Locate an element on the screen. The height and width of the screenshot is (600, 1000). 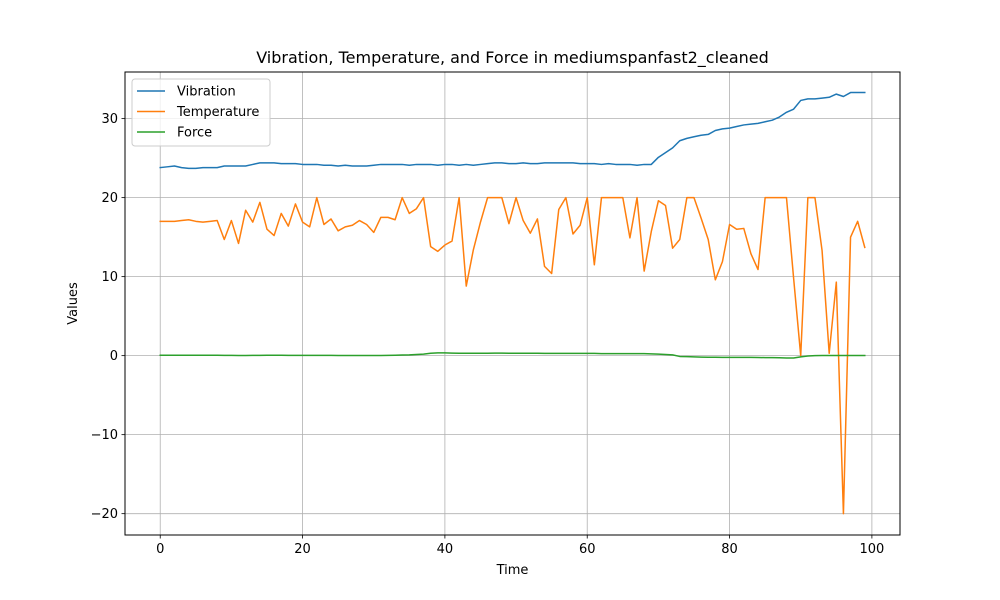
legend-label-temperature: Temperature is located at coordinates (217, 112).